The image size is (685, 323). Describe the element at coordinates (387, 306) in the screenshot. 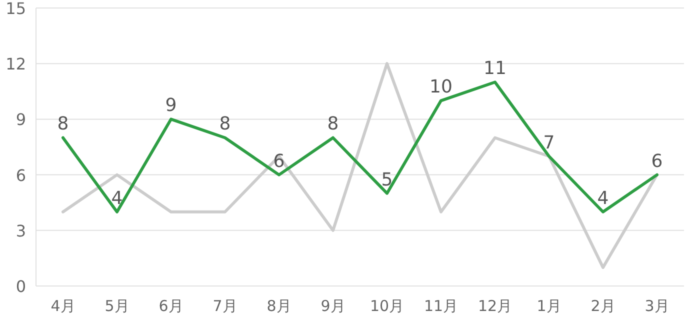

I see `x-tick-label: 10月` at that location.